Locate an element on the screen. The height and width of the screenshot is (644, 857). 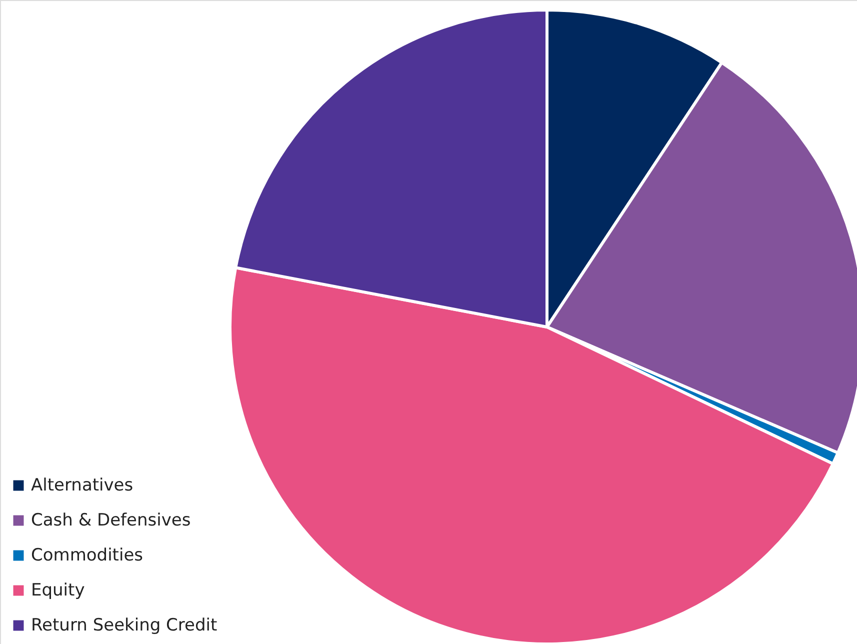
legend-label: Alternatives is located at coordinates (82, 486).